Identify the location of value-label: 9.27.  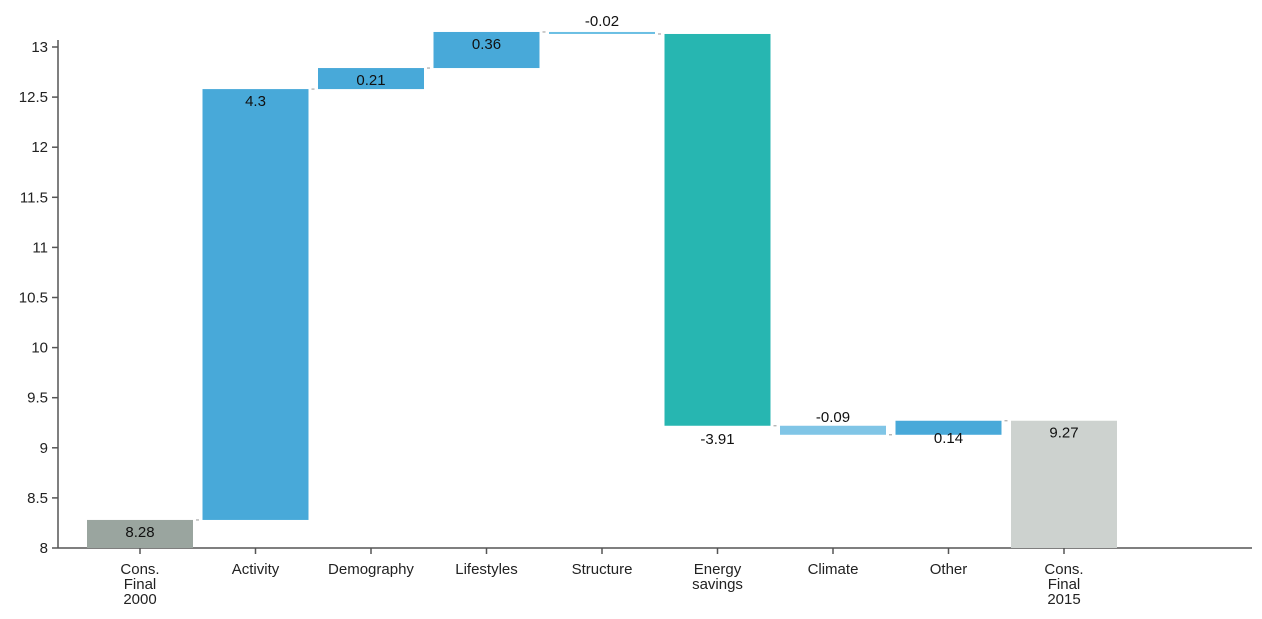
(1063, 433).